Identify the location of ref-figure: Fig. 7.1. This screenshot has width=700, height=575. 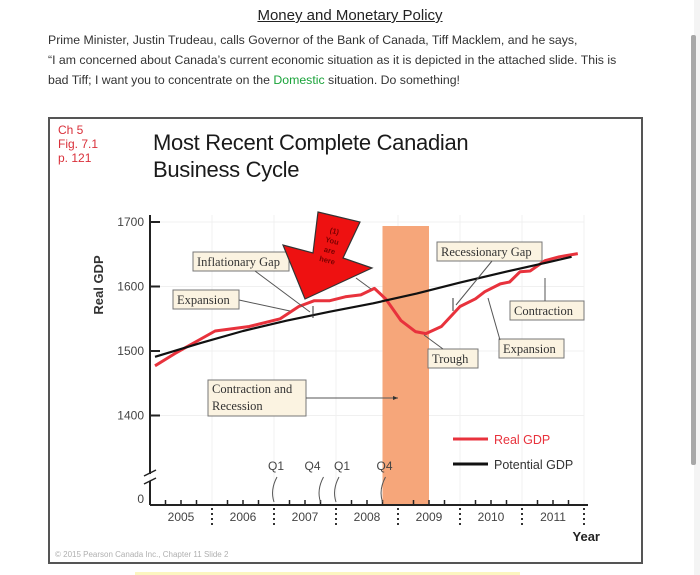
(78, 144).